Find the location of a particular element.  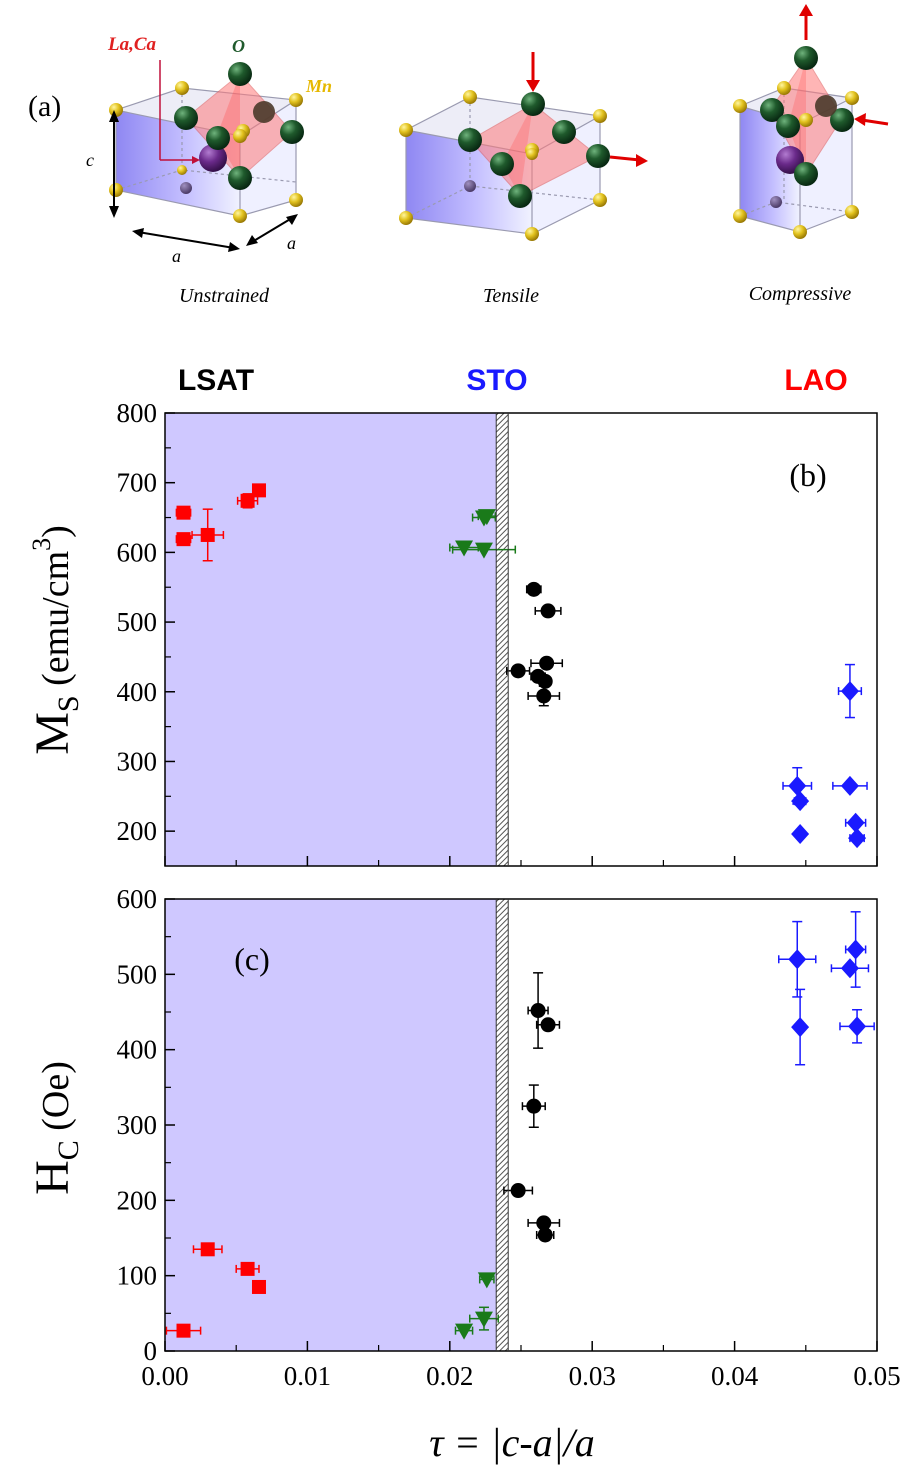

y-ticks: 0 100 200 300 400 500 600 is located at coordinates (146, 1125).